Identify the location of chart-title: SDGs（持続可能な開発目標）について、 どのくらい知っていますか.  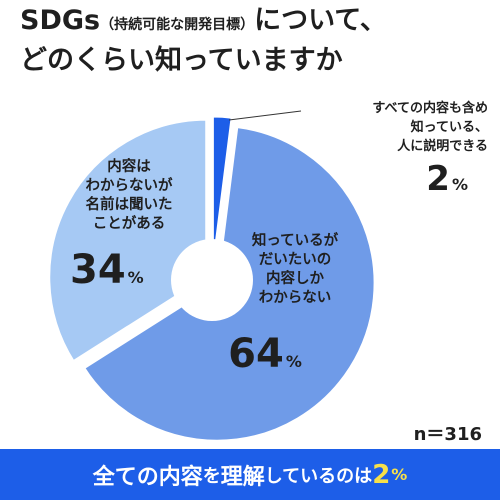
(255, 41).